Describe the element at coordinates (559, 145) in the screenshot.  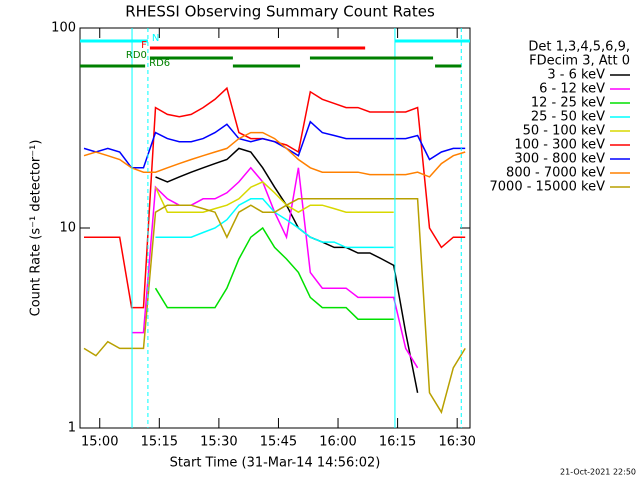
I see `legend-label: 100 - 300 keV` at that location.